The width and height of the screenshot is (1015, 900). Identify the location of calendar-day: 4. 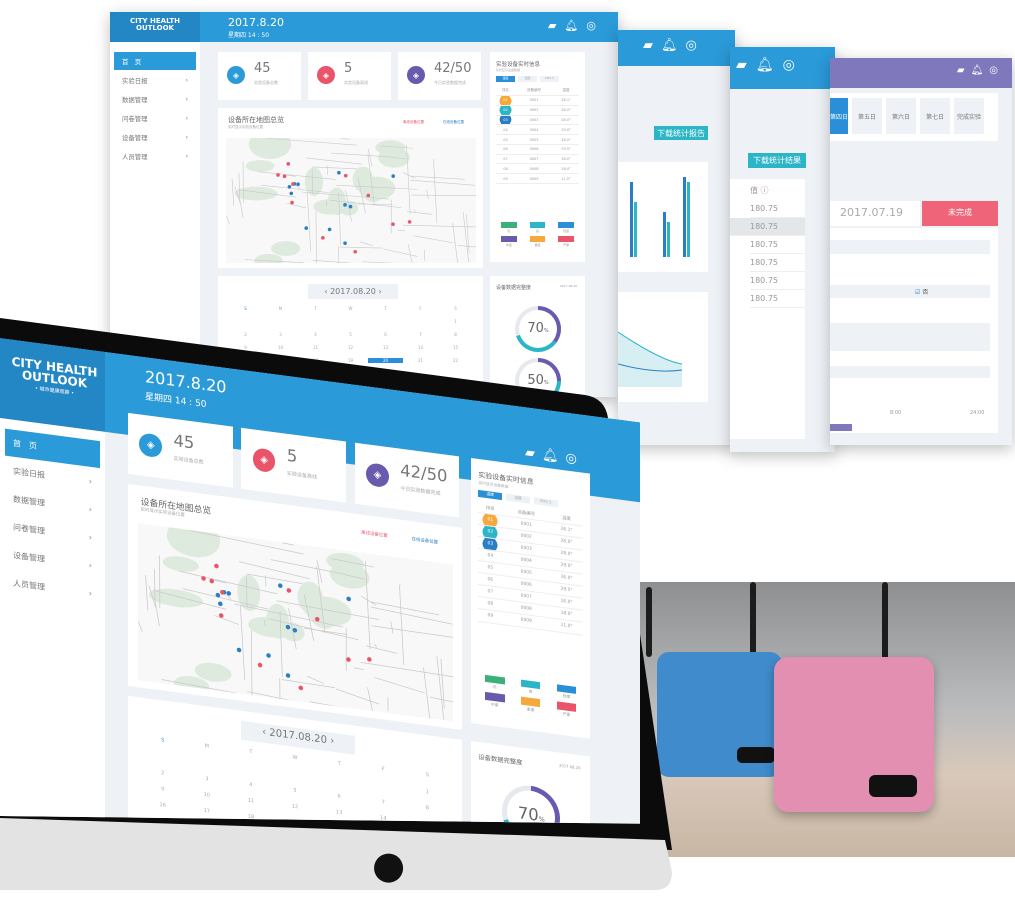
(251, 785).